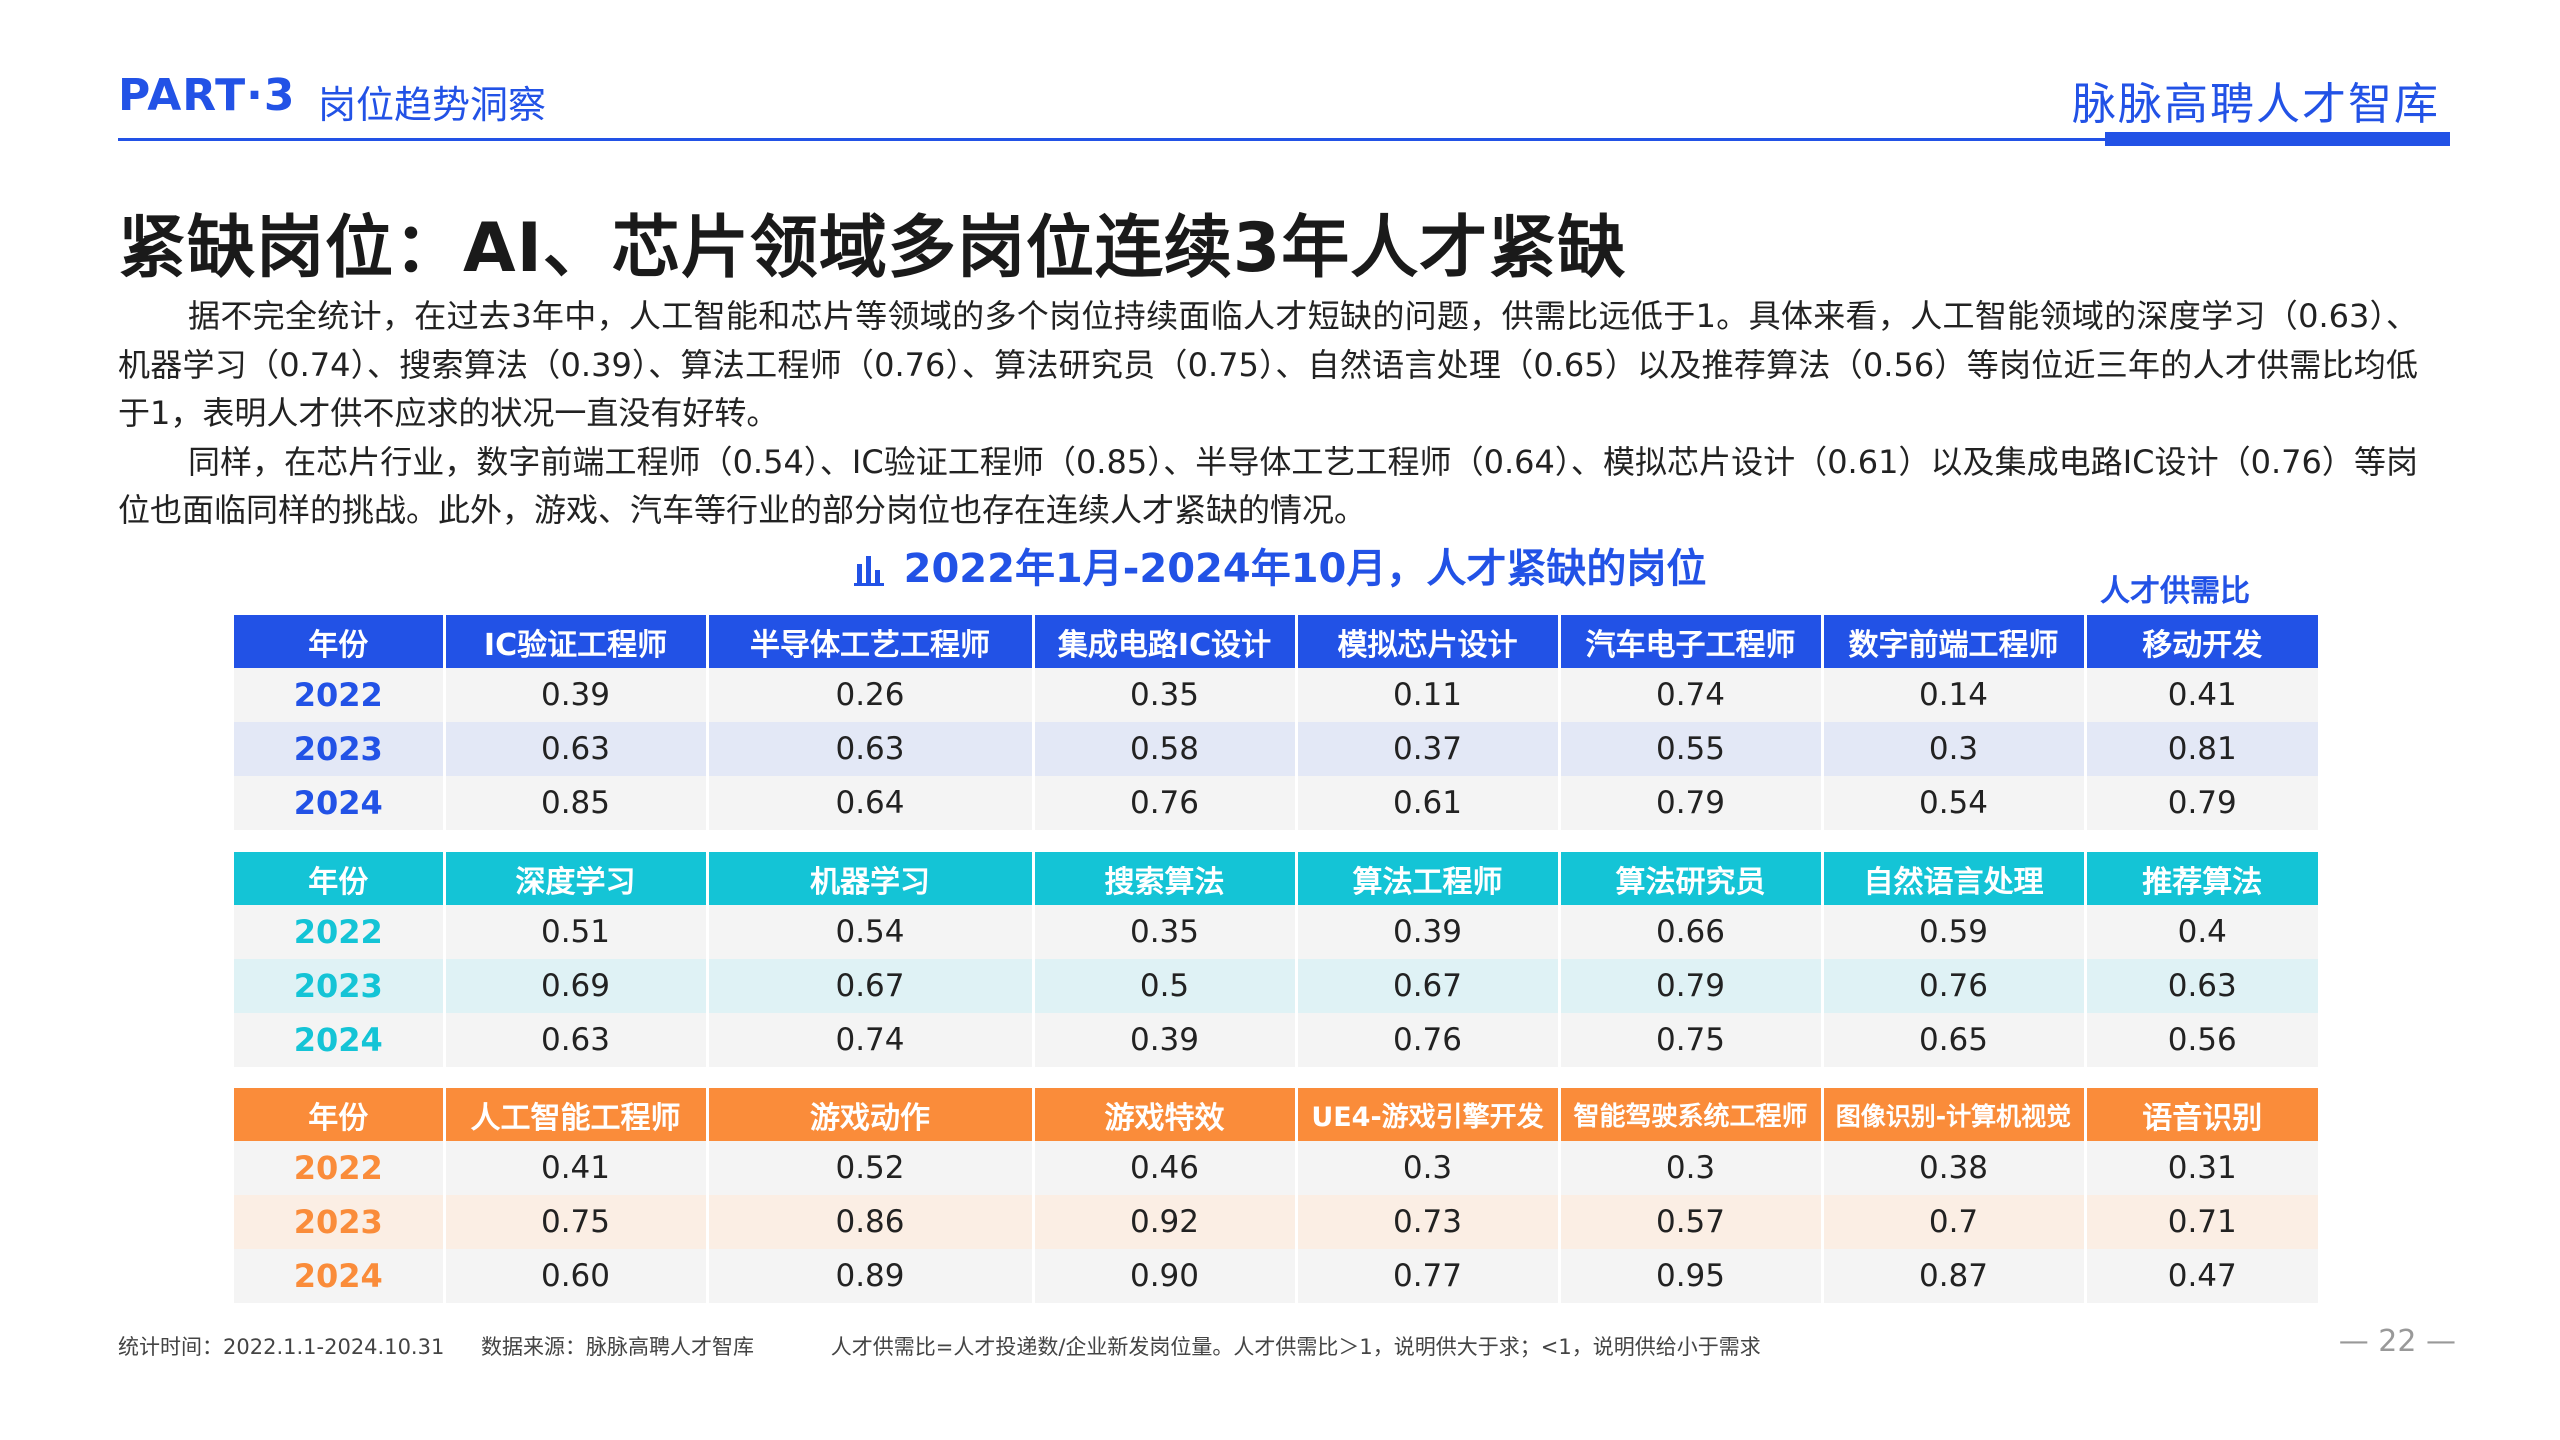  Describe the element at coordinates (1165, 1222) in the screenshot. I see `value-cell: 0.92` at that location.